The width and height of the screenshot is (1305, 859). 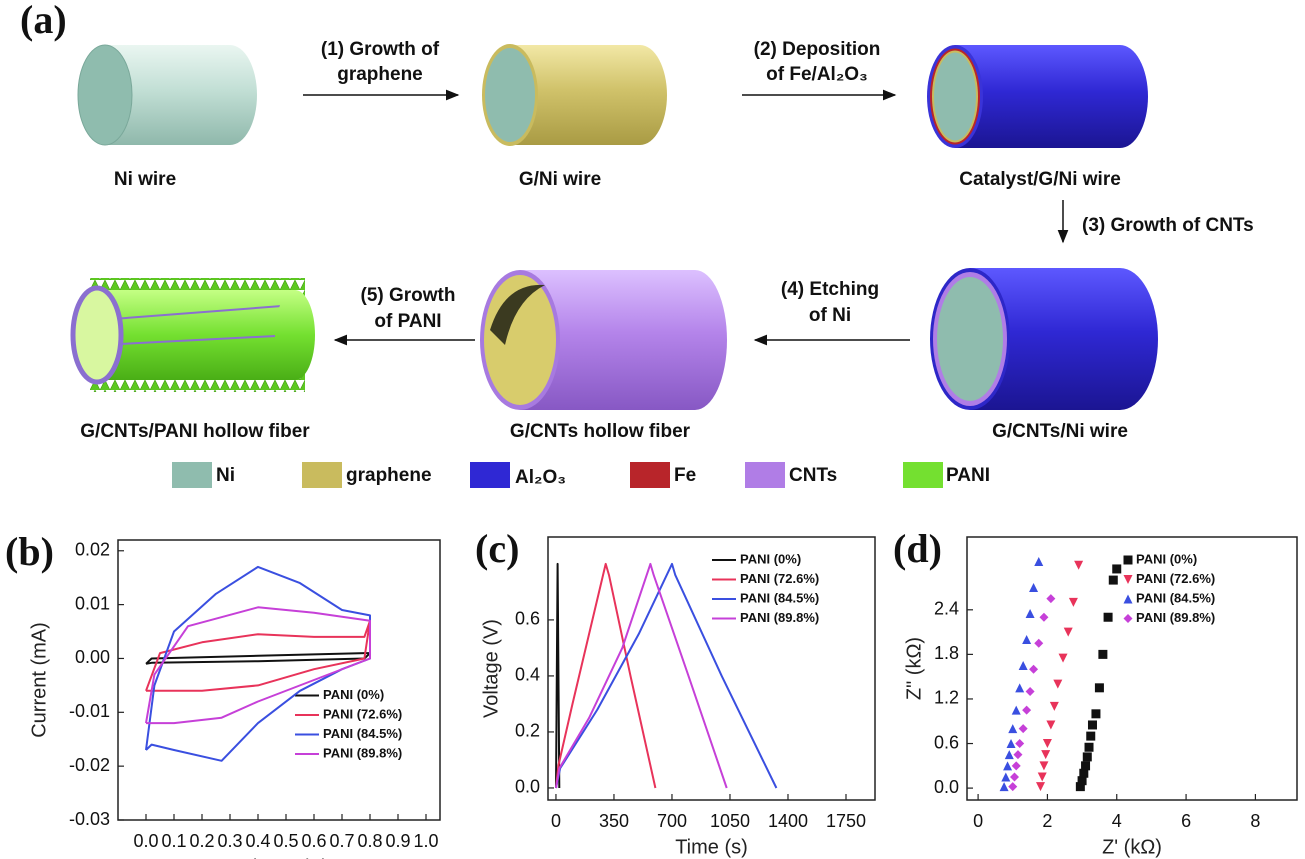 I want to click on y-tick-label: 2.4, so click(x=946, y=609).